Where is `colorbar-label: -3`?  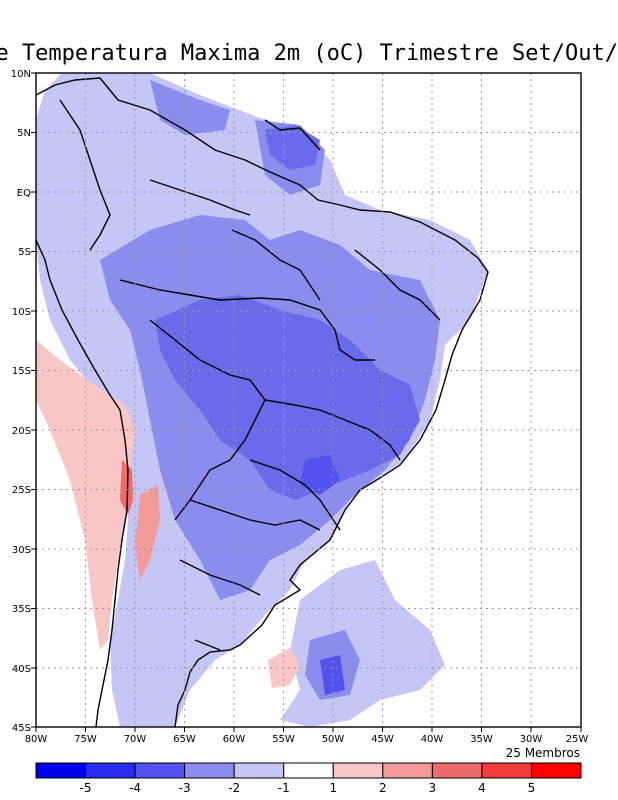 colorbar-label: -3 is located at coordinates (185, 788).